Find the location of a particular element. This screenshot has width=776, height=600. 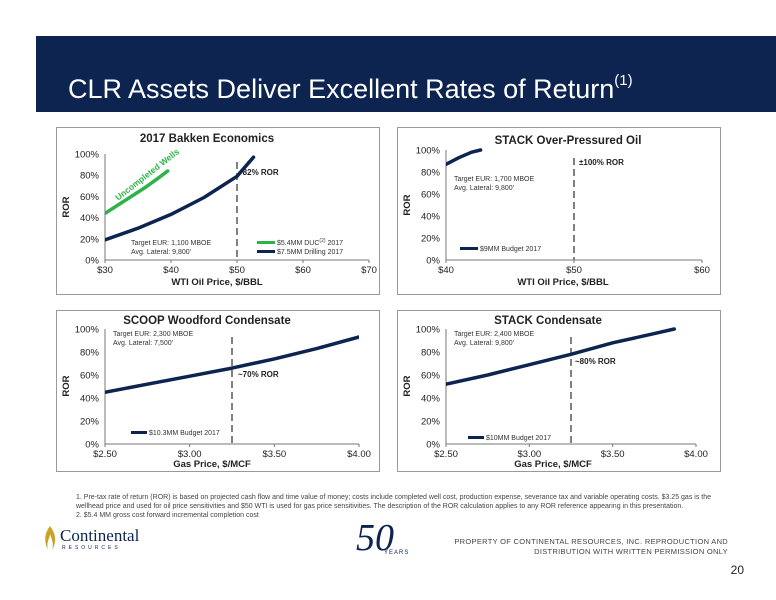

flame-icon is located at coordinates (50, 538).